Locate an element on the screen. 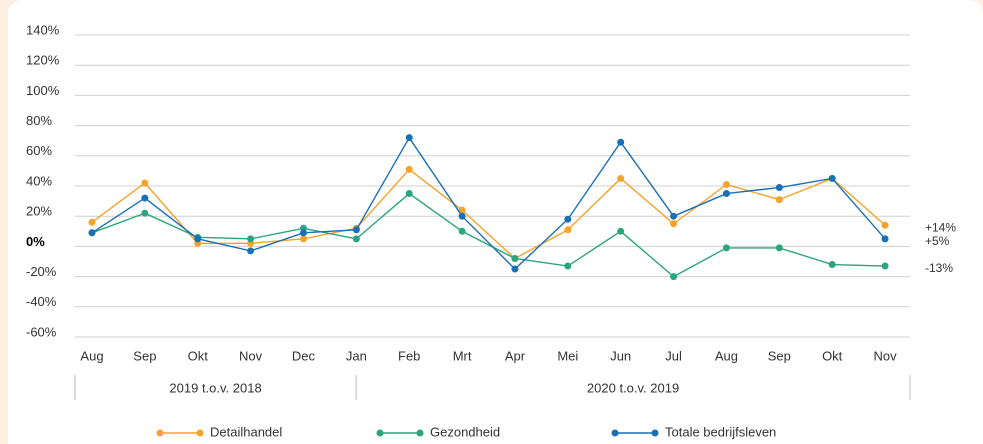 The width and height of the screenshot is (983, 444). legend-label: Detailhandel is located at coordinates (246, 431).